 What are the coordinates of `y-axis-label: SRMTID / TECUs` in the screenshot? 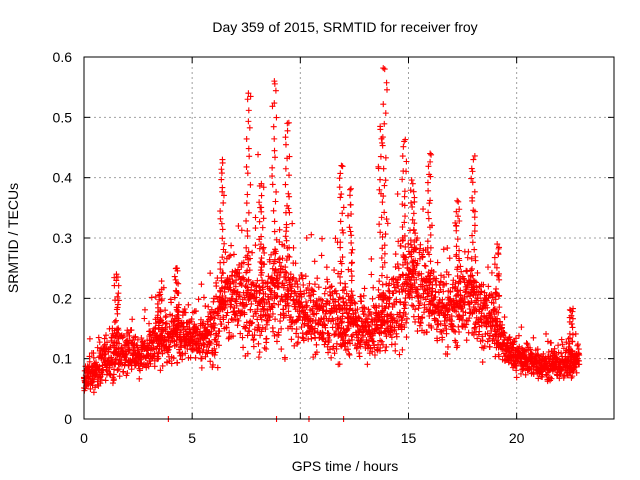 It's located at (13, 238).